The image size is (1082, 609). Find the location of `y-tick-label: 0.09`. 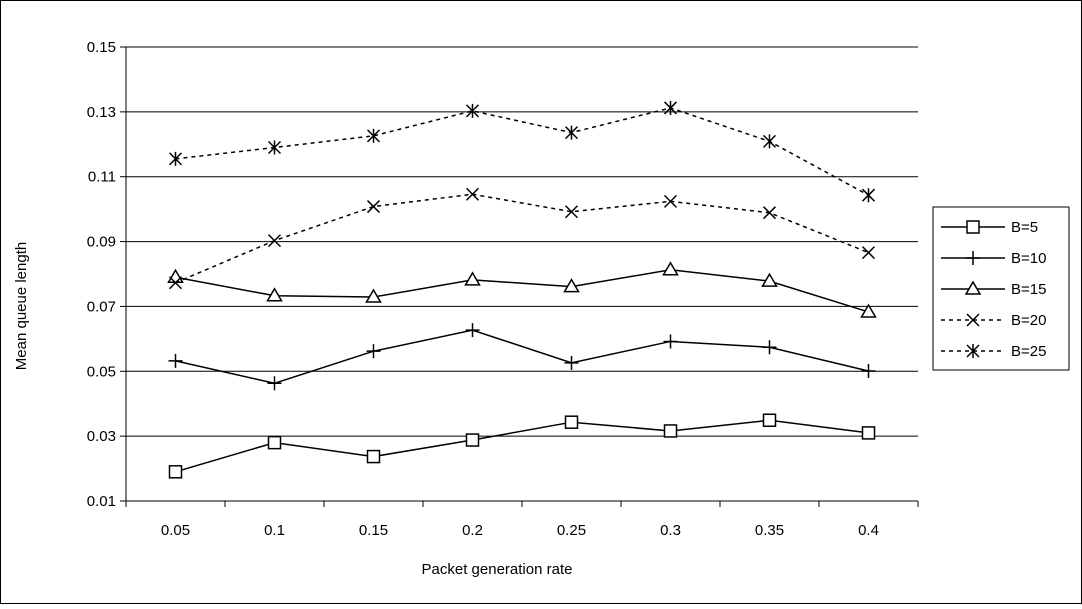

y-tick-label: 0.09 is located at coordinates (101, 242).